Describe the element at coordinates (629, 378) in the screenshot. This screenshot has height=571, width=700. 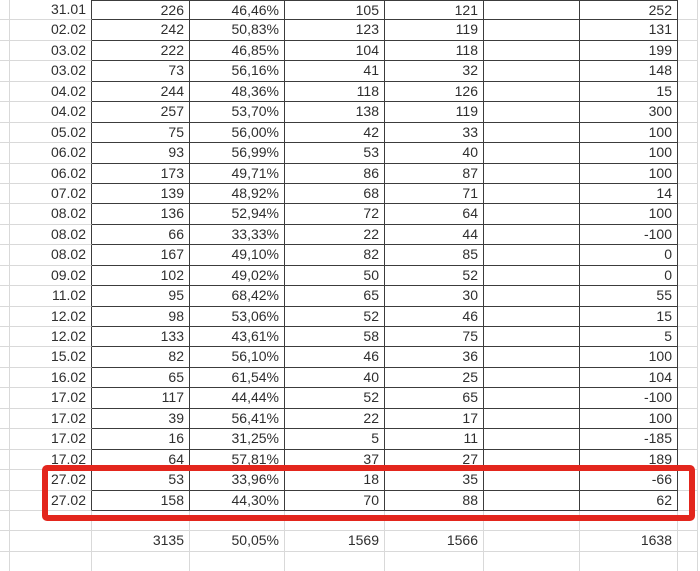
I see `value-cell: 104` at that location.